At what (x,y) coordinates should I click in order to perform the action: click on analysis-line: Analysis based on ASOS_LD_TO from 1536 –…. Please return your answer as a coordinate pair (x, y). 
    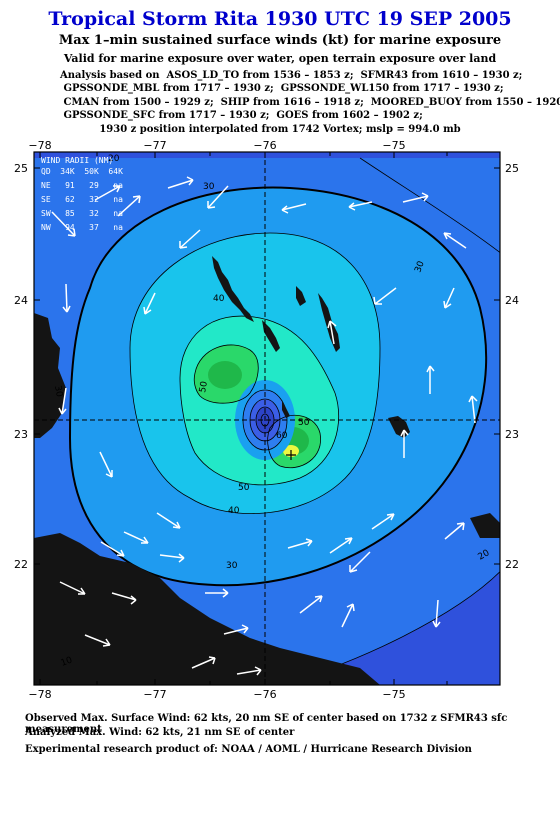
    Looking at the image, I should click on (291, 75).